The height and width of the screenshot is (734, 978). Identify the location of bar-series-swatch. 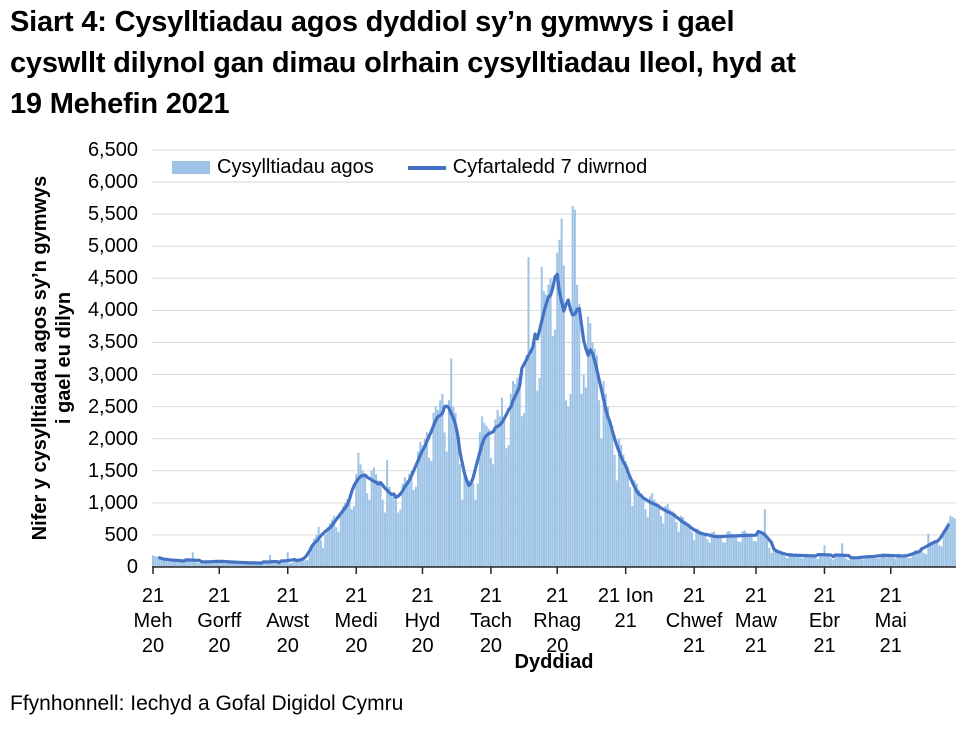
(191, 167).